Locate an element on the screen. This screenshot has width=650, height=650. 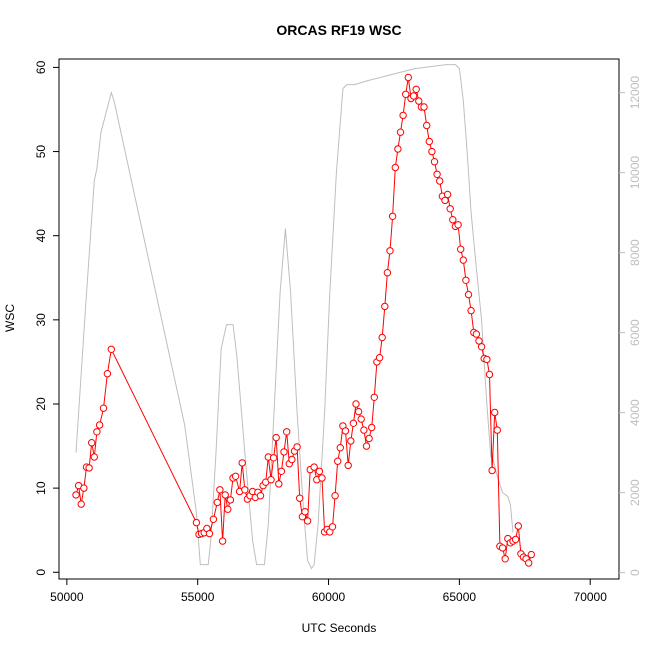
y-tick-label: 50 is located at coordinates (41, 152).